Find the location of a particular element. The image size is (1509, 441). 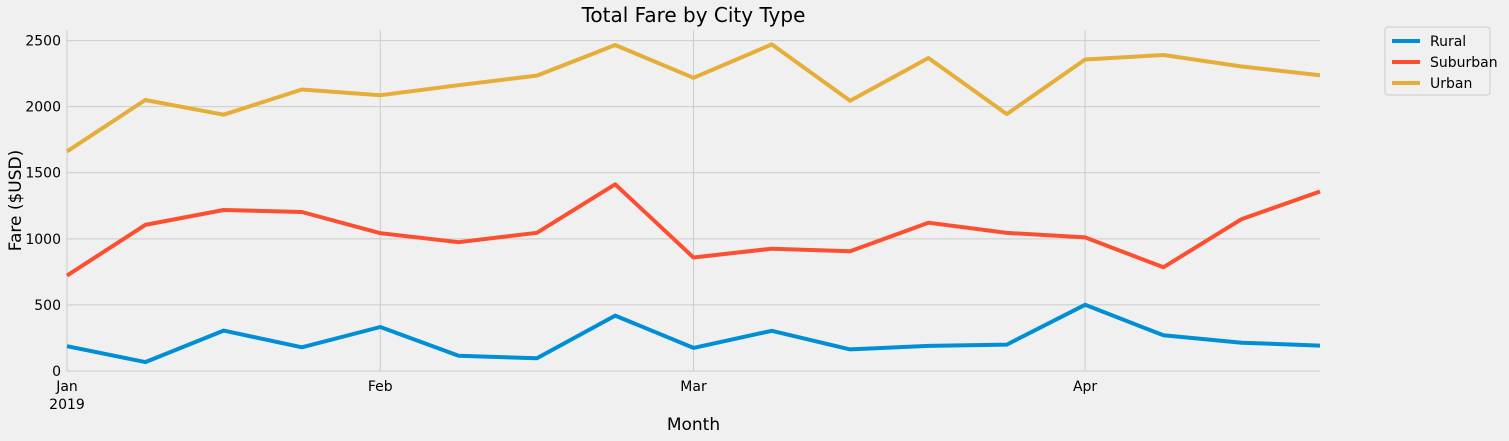

chart-title: Total Fare by City Type is located at coordinates (693, 15).